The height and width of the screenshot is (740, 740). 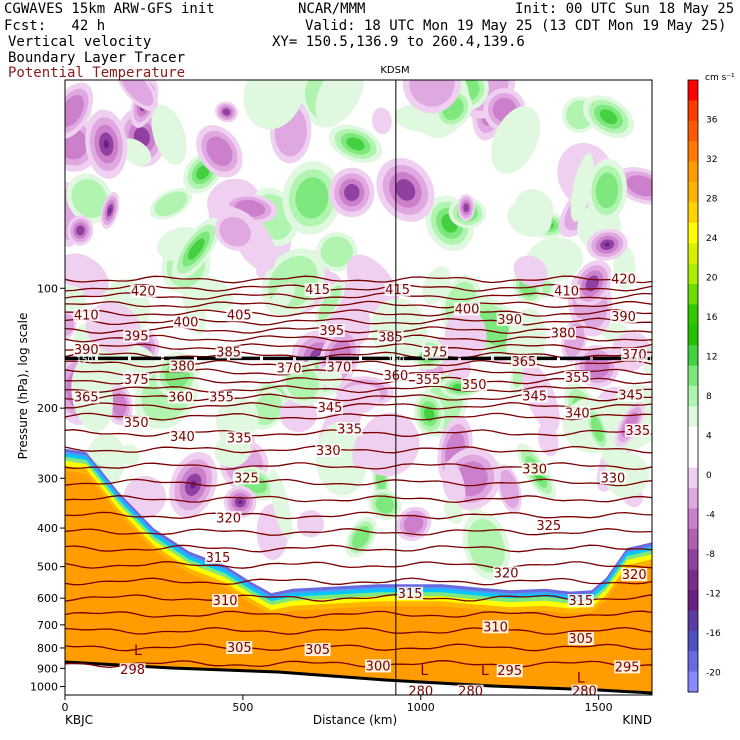 What do you see at coordinates (239, 648) in the screenshot?
I see `theta-label: 305` at bounding box center [239, 648].